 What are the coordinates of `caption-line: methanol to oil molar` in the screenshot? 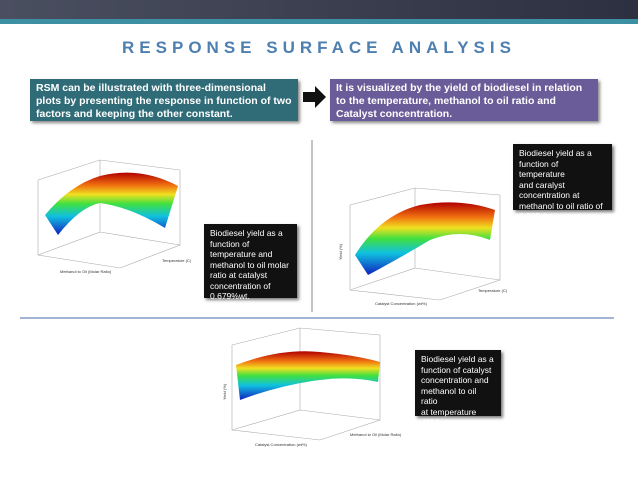 It's located at (249, 264).